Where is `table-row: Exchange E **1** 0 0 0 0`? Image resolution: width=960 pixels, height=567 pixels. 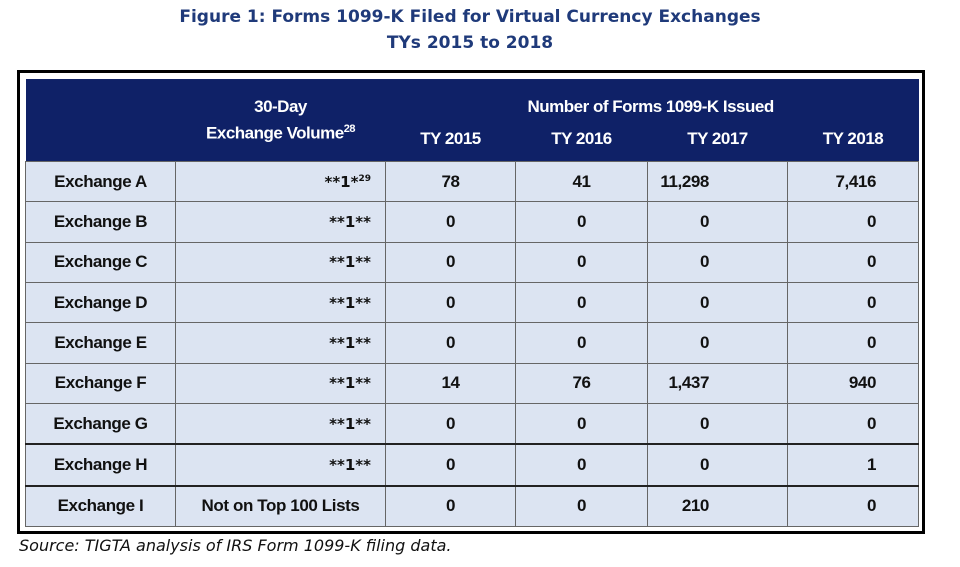 table-row: Exchange E **1** 0 0 0 0 is located at coordinates (472, 343).